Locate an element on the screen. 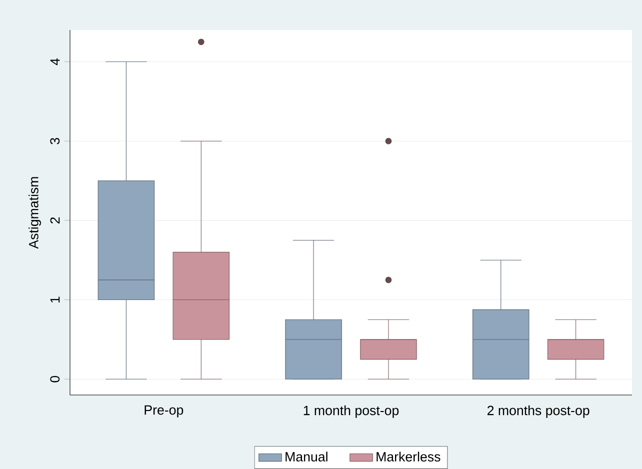  y-tick-label: 2 is located at coordinates (55, 220).